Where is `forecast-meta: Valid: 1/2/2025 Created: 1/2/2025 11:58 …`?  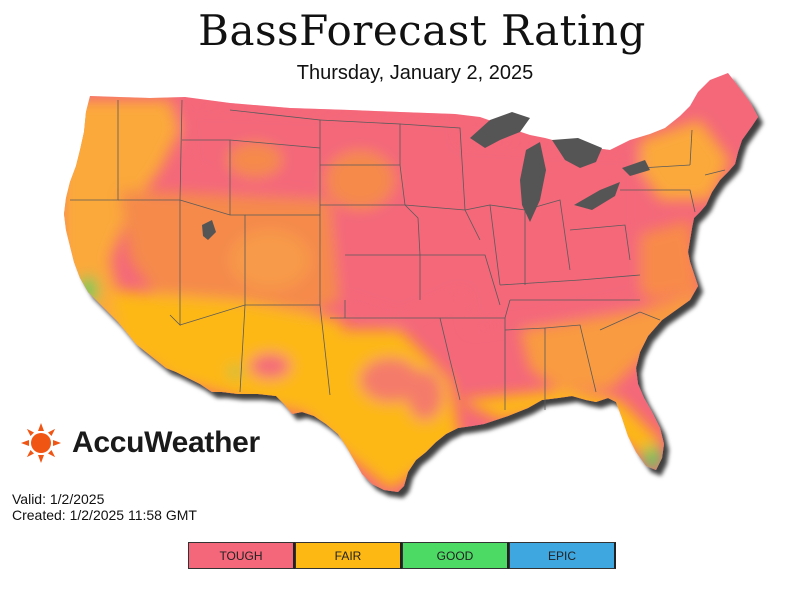
forecast-meta: Valid: 1/2/2025 Created: 1/2/2025 11:58 … is located at coordinates (104, 507).